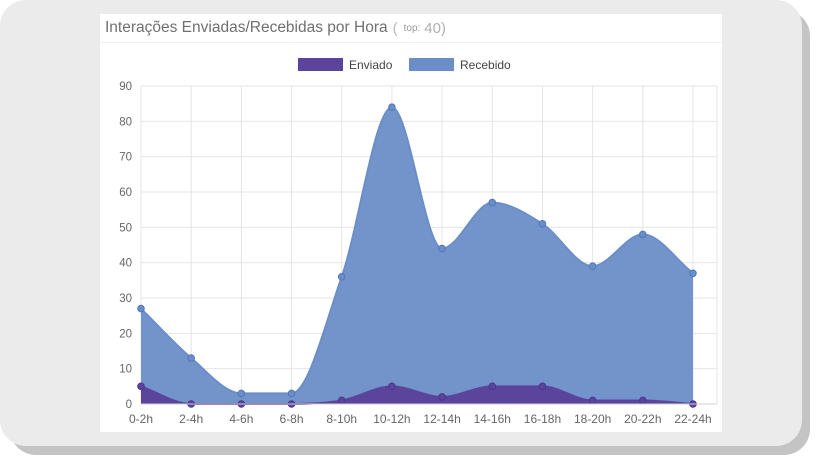 The height and width of the screenshot is (464, 817). What do you see at coordinates (642, 419) in the screenshot?
I see `x-tick-label: 20-22h` at bounding box center [642, 419].